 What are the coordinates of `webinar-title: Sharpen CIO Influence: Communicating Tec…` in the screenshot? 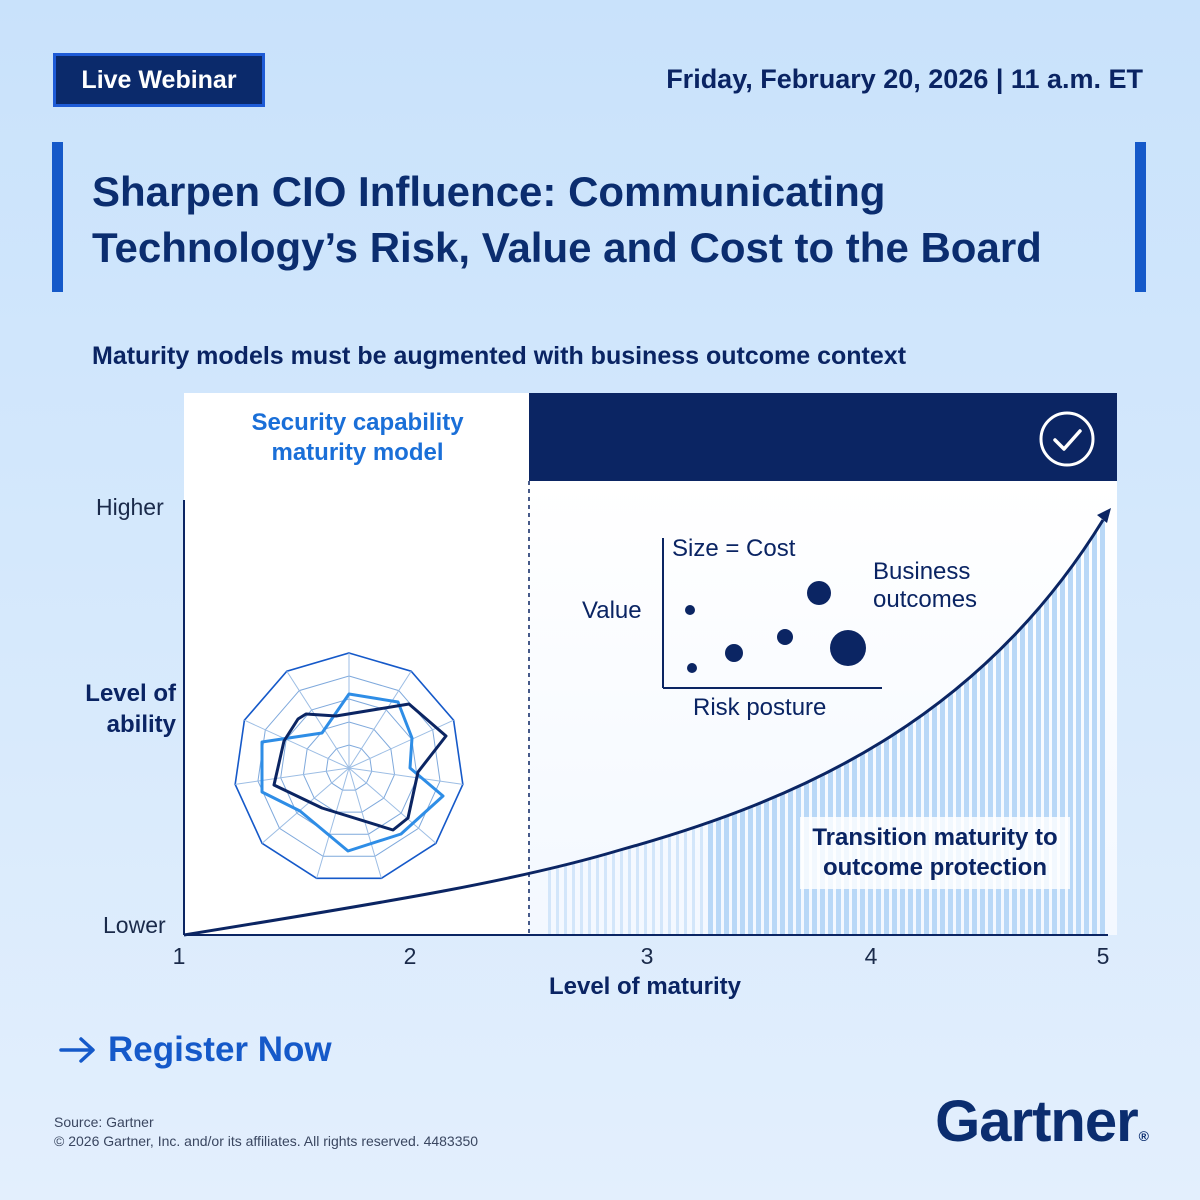 It's located at (607, 220).